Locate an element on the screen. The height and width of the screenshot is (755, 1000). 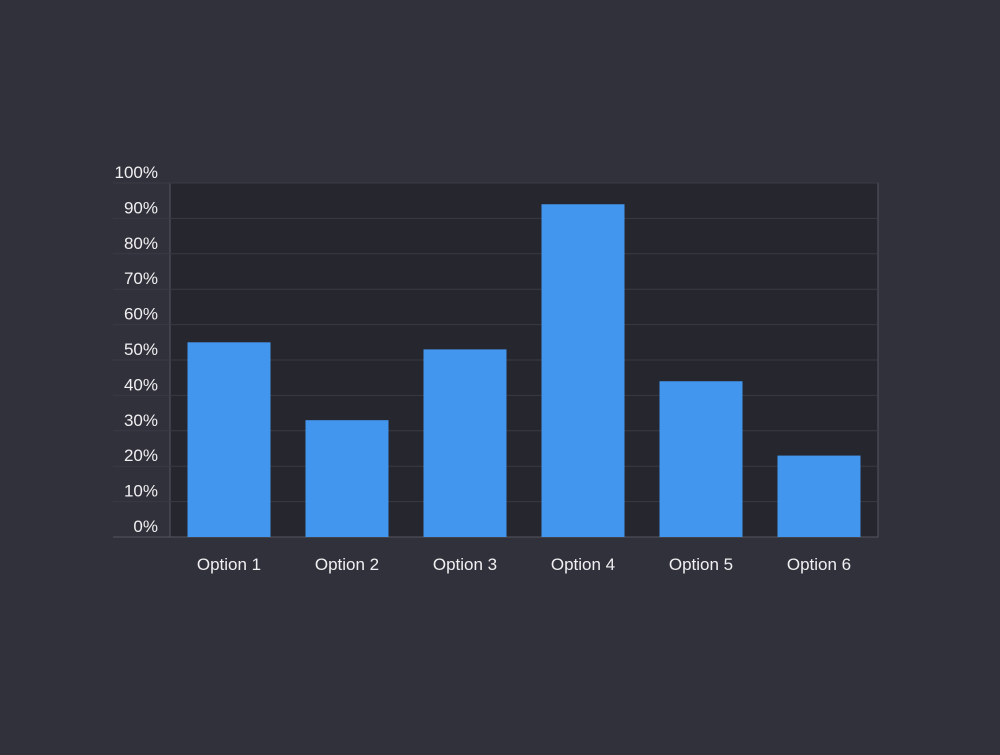
y-tick-label: 90% is located at coordinates (141, 207).